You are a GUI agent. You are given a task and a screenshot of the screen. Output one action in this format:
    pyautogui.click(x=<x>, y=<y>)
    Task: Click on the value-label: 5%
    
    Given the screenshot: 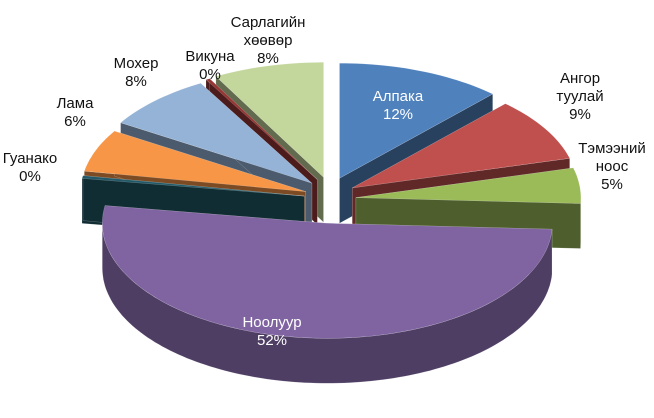 What is the action you would take?
    pyautogui.click(x=612, y=184)
    